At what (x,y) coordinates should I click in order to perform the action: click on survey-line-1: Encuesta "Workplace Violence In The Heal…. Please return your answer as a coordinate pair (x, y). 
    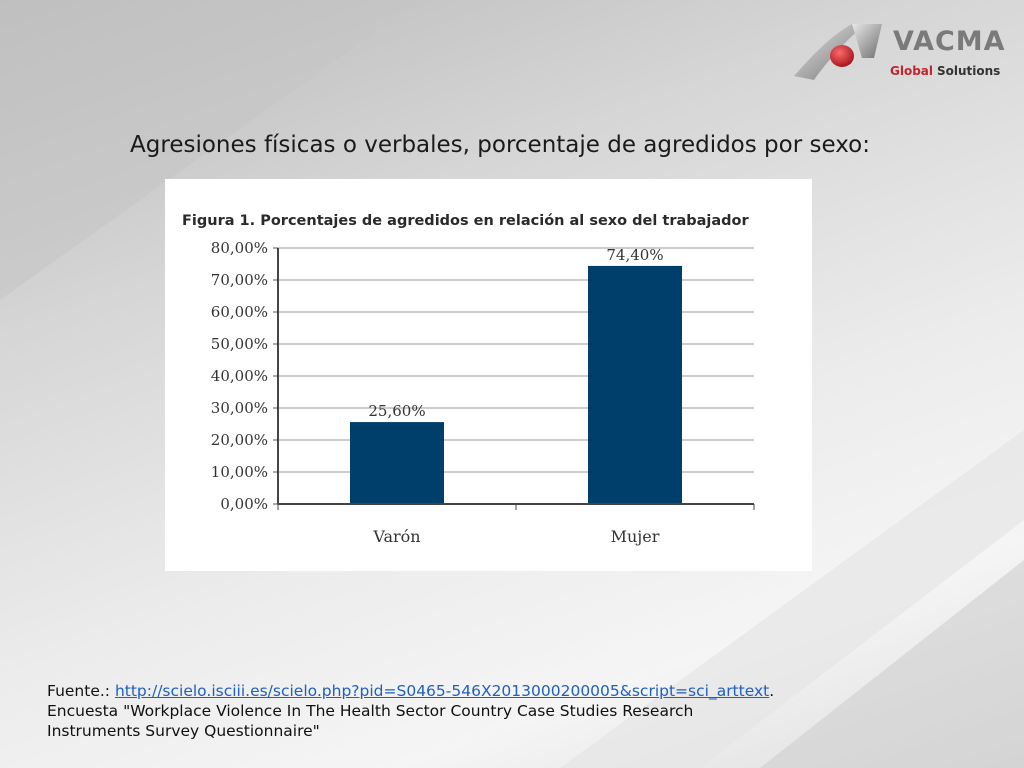
    Looking at the image, I should click on (370, 711).